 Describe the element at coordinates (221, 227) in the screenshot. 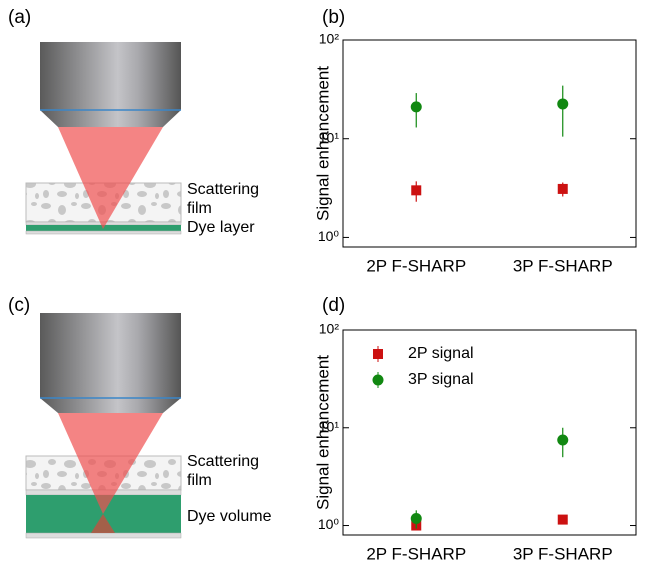

I see `dye-label: Dye layer` at that location.